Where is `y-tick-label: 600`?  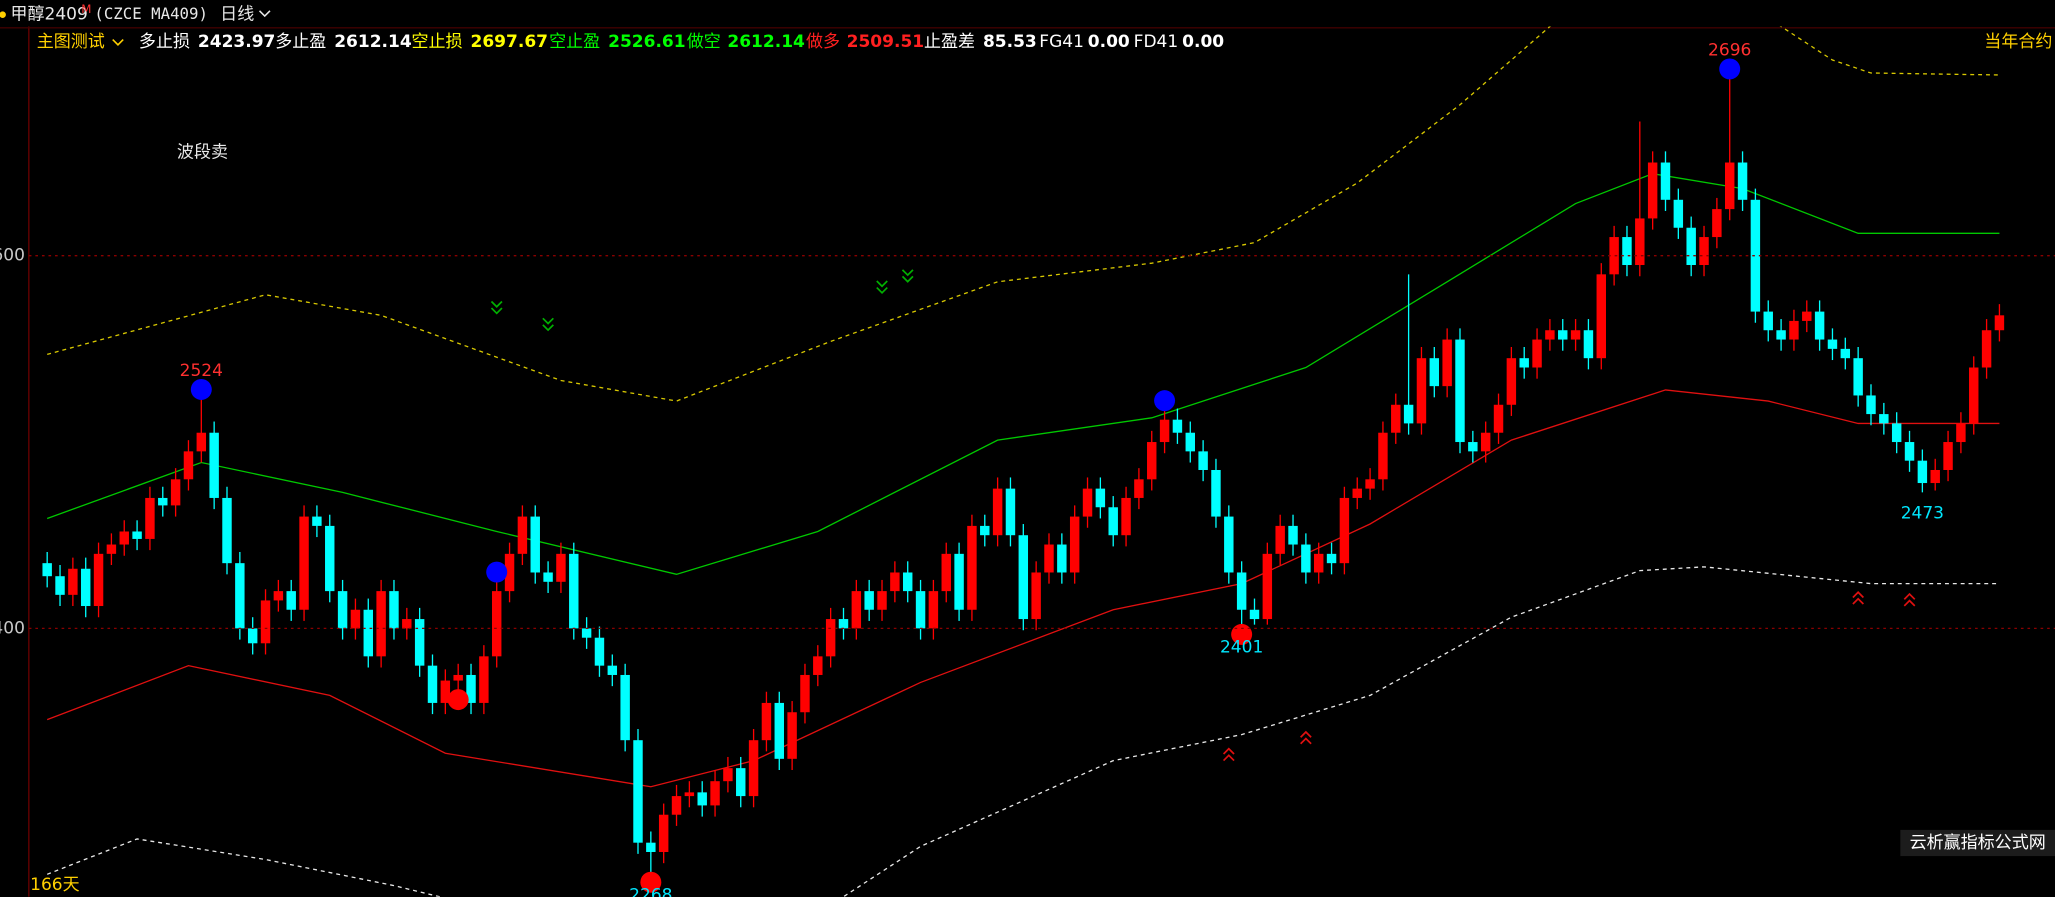 y-tick-label: 600 is located at coordinates (12, 256).